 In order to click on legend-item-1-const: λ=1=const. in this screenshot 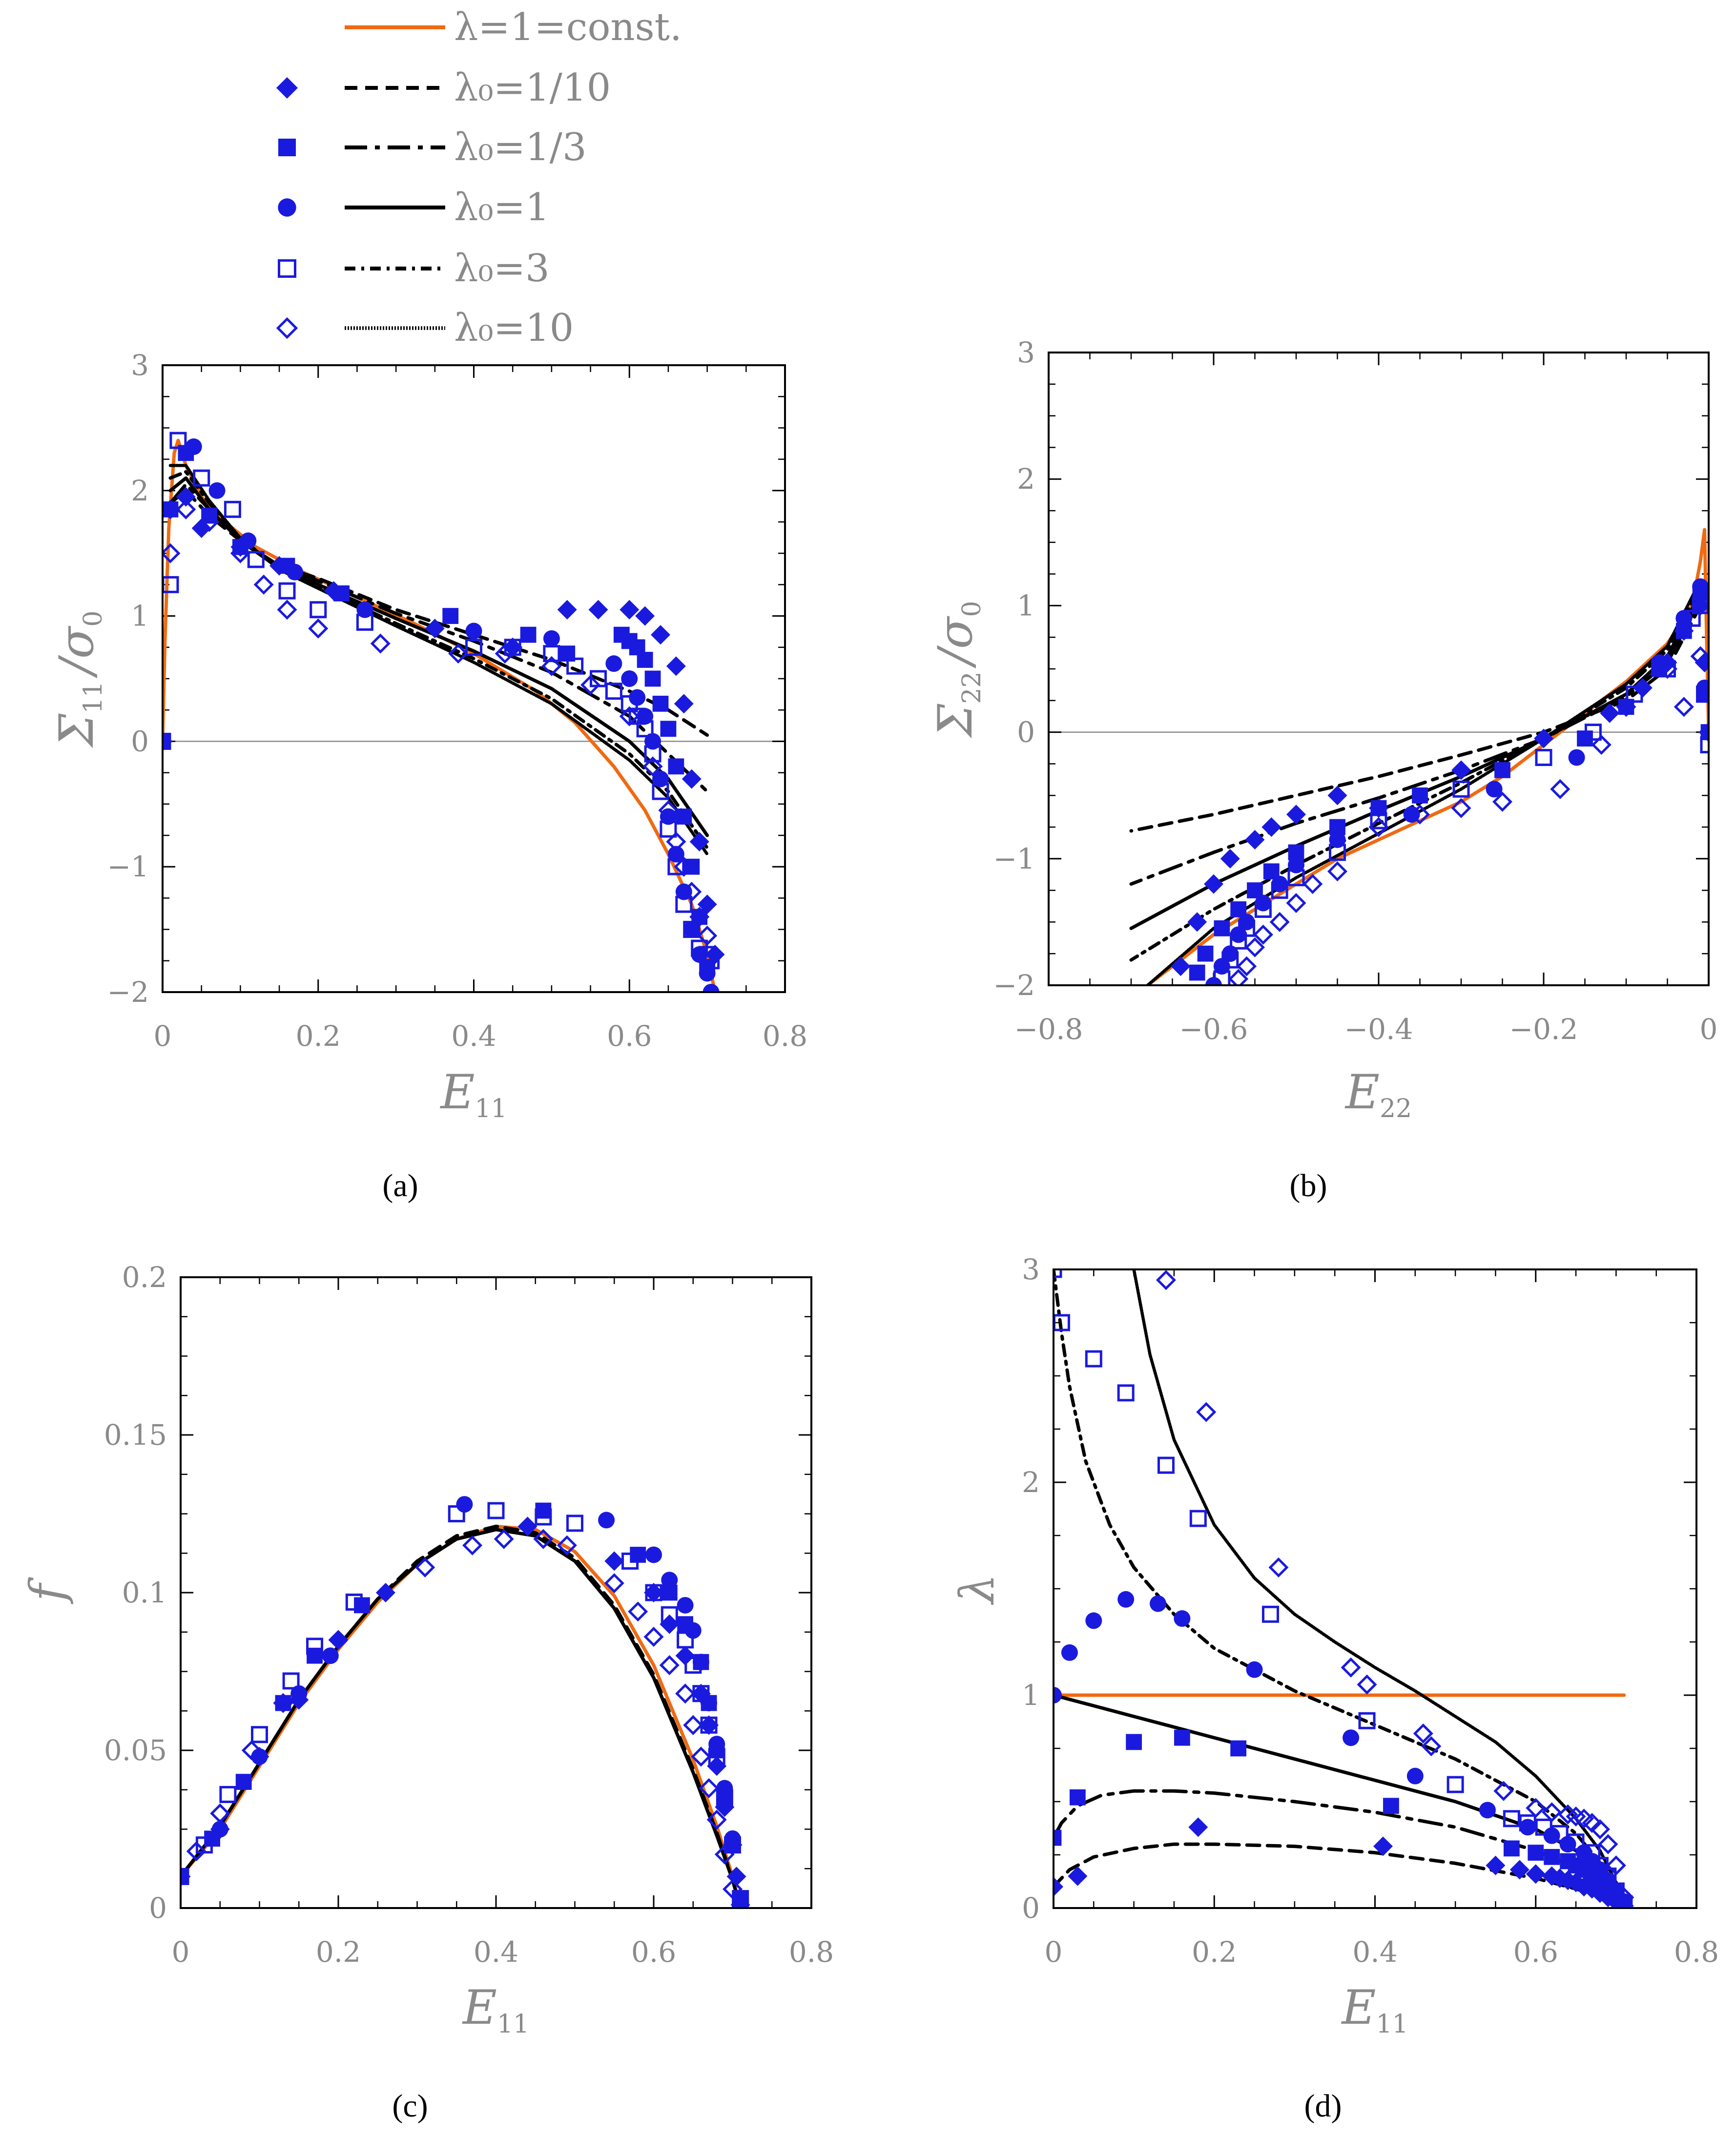, I will do `click(513, 27)`.